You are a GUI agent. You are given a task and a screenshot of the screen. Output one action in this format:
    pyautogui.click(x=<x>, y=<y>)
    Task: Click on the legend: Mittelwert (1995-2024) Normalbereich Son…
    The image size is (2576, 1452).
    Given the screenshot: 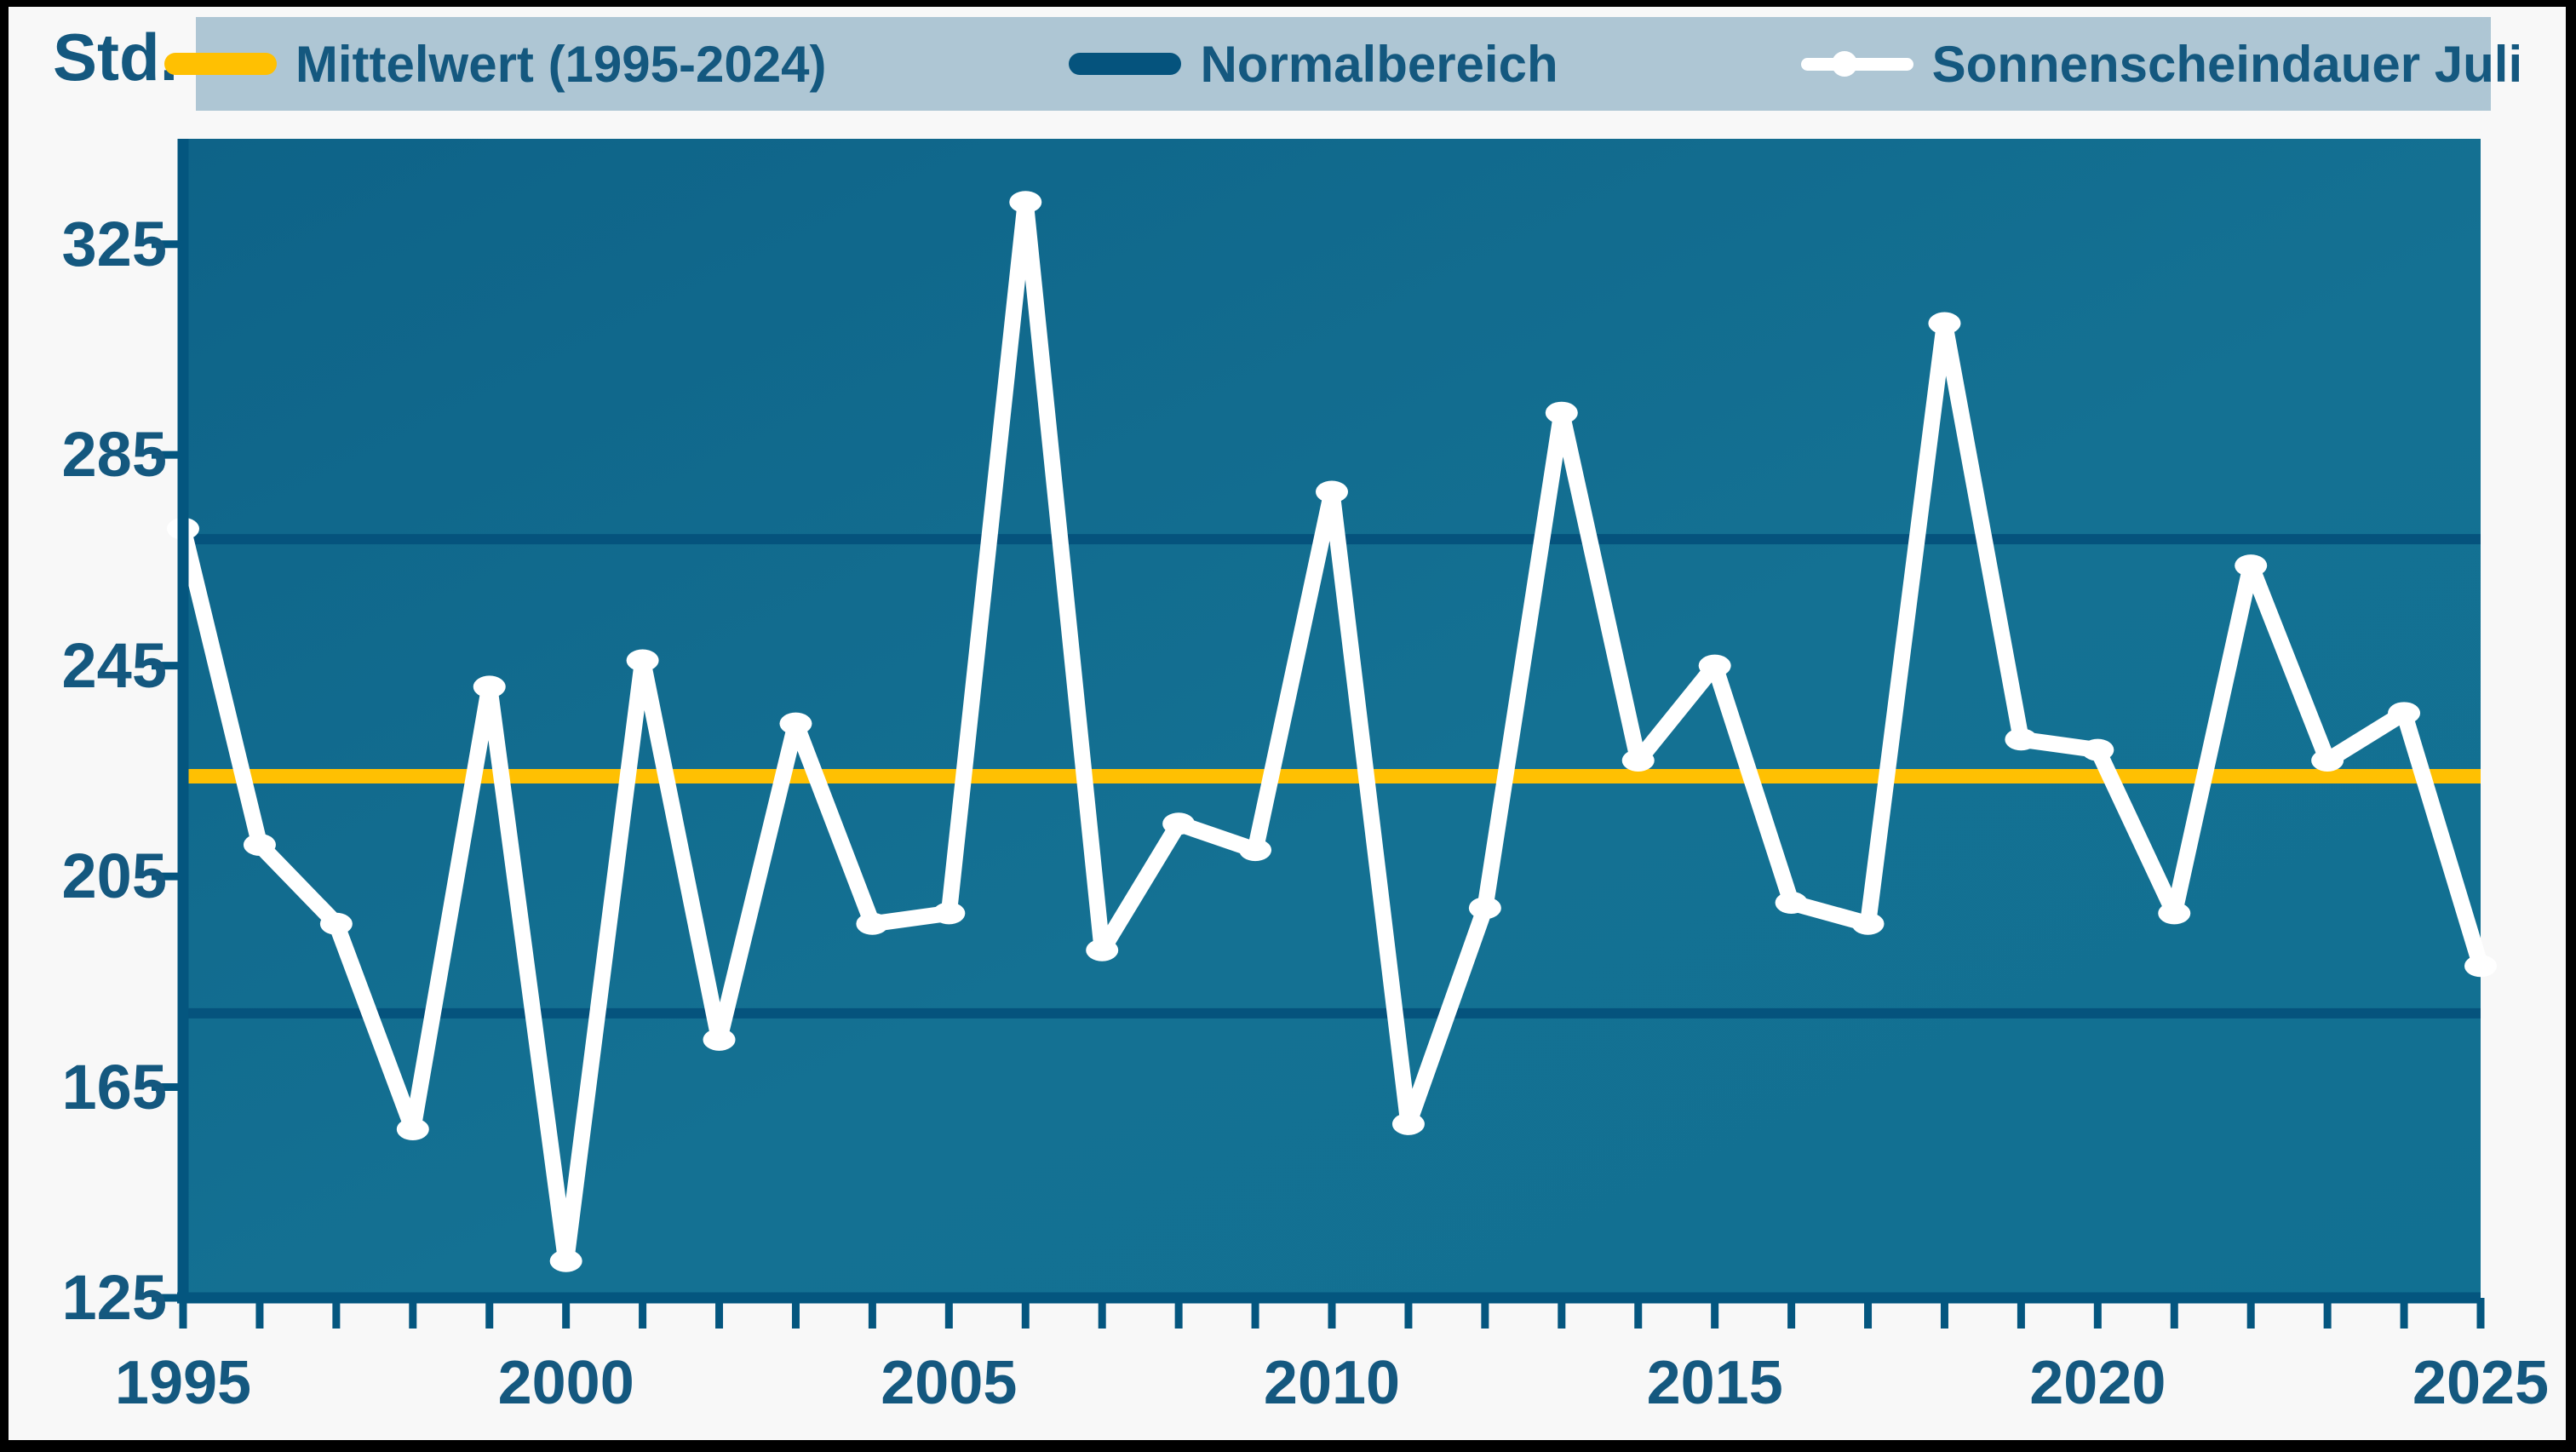 What is the action you would take?
    pyautogui.click(x=1343, y=64)
    